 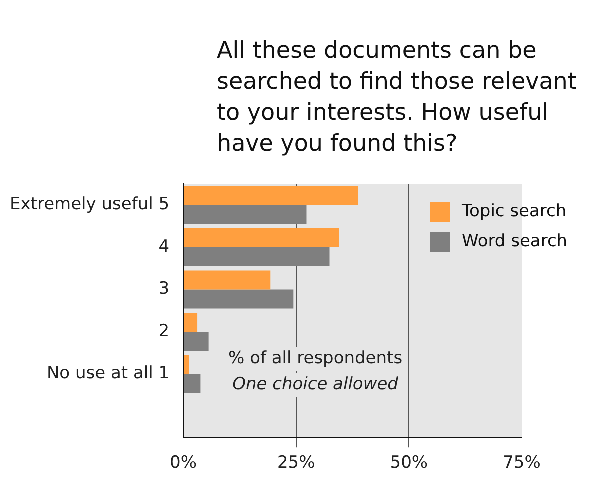 What do you see at coordinates (90, 204) in the screenshot?
I see `y-tick-label: Extremely useful 5` at bounding box center [90, 204].